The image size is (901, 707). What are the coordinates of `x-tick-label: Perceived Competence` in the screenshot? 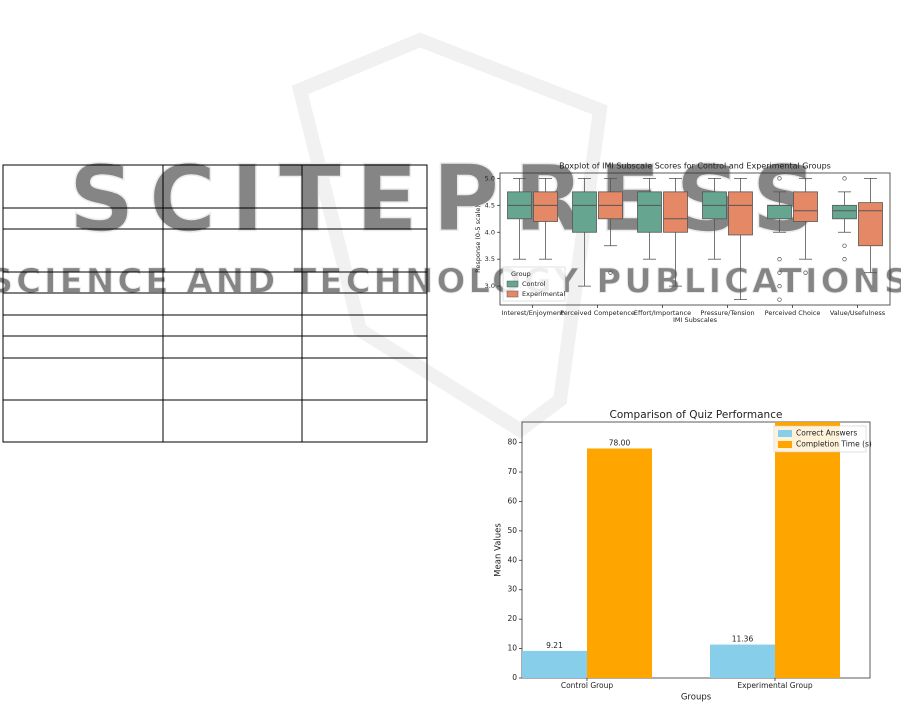 It's located at (597, 313).